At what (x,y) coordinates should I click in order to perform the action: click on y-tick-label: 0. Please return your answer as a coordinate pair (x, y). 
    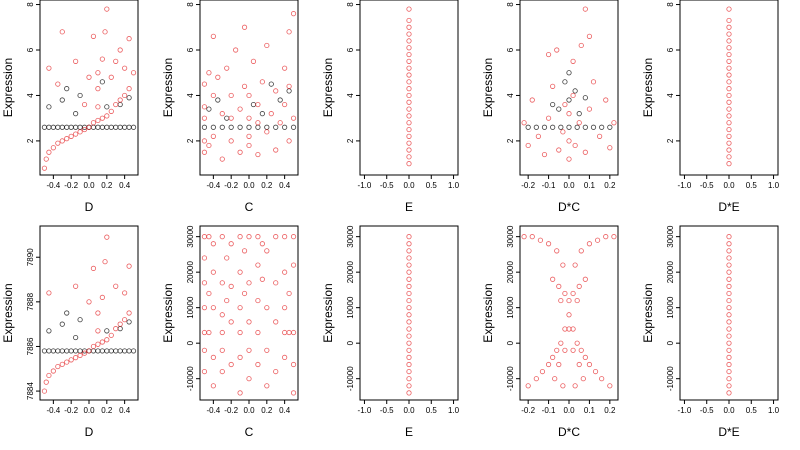
    Looking at the image, I should click on (510, 342).